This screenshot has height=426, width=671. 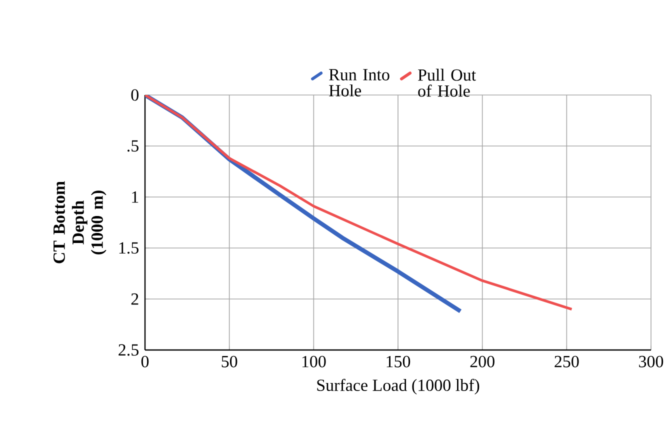 I want to click on y-tick-label: 1.5, so click(x=128, y=248).